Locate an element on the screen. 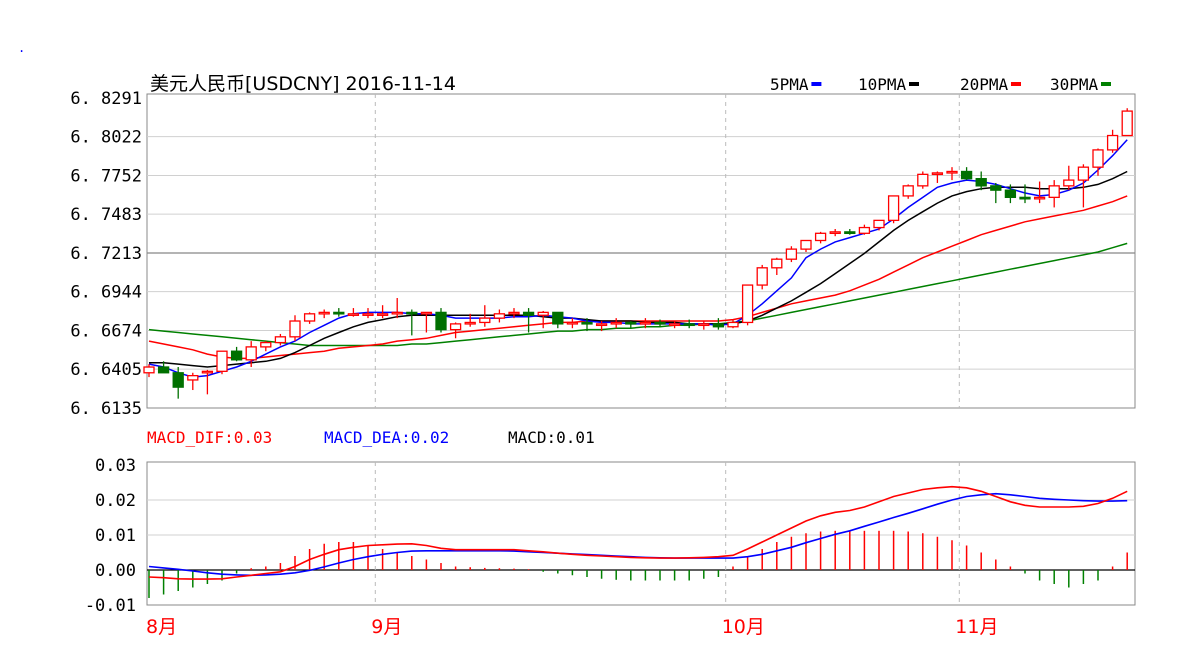 This screenshot has width=1202, height=666. x-tick-label: 9月 is located at coordinates (386, 627).